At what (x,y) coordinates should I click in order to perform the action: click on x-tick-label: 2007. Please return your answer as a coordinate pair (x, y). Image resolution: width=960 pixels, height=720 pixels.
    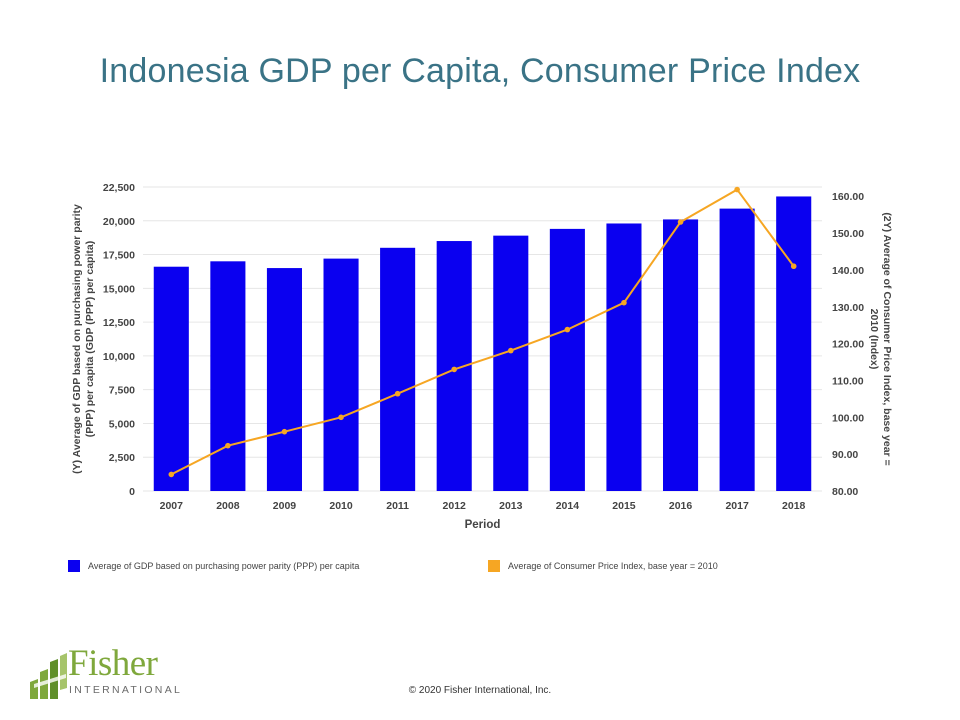
    Looking at the image, I should click on (172, 506).